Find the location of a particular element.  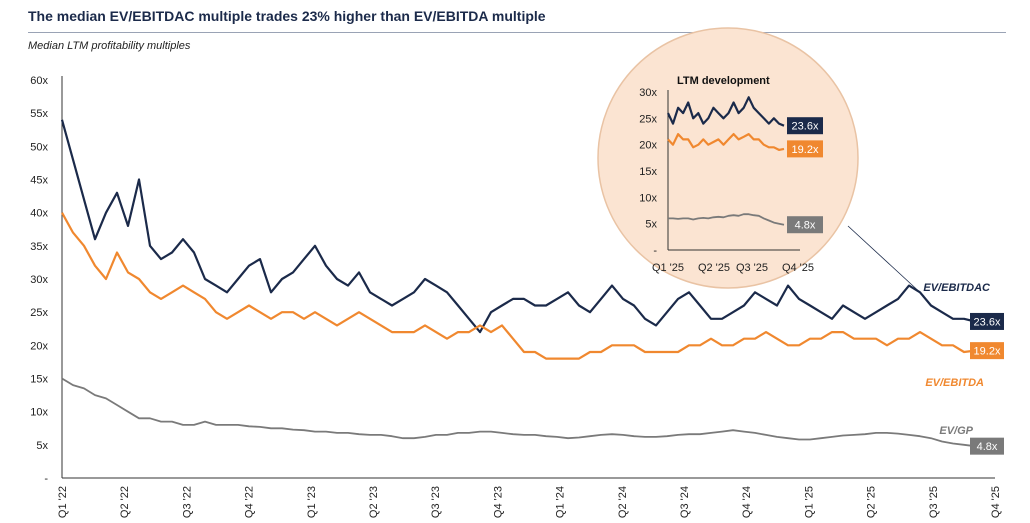

inset-end-value-label: 4.8x is located at coordinates (805, 226).